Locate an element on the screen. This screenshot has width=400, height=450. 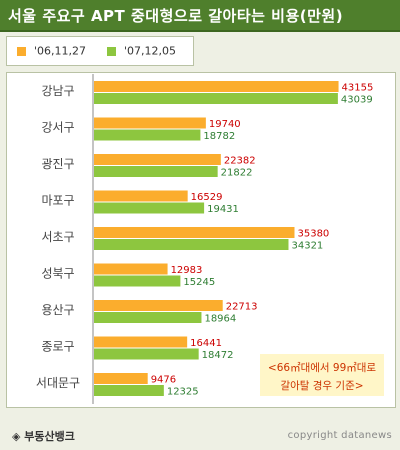
category-label: 서대문구 is located at coordinates (58, 383).